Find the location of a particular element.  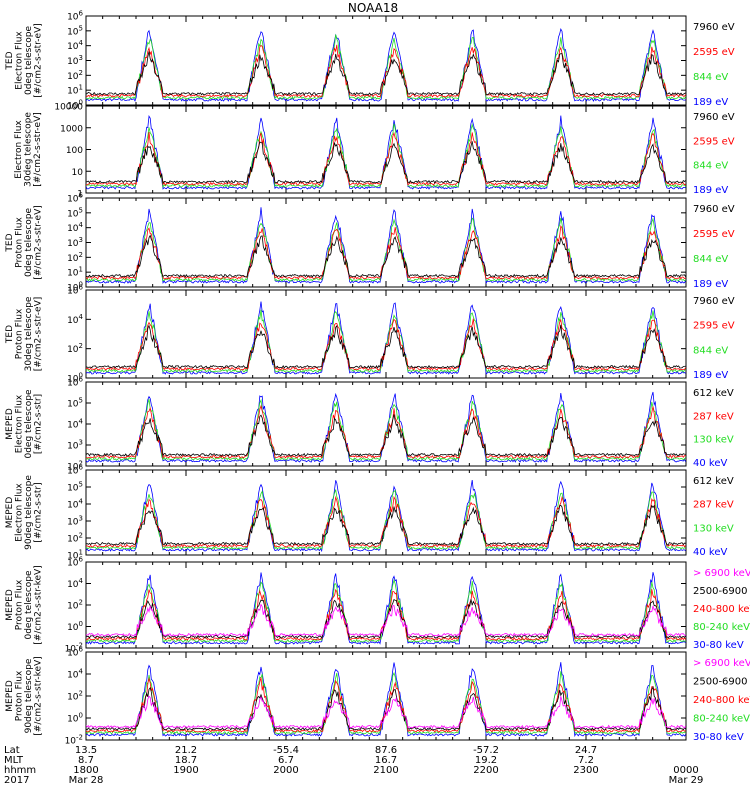

y-tick-label: 10 is located at coordinates (78, 173).